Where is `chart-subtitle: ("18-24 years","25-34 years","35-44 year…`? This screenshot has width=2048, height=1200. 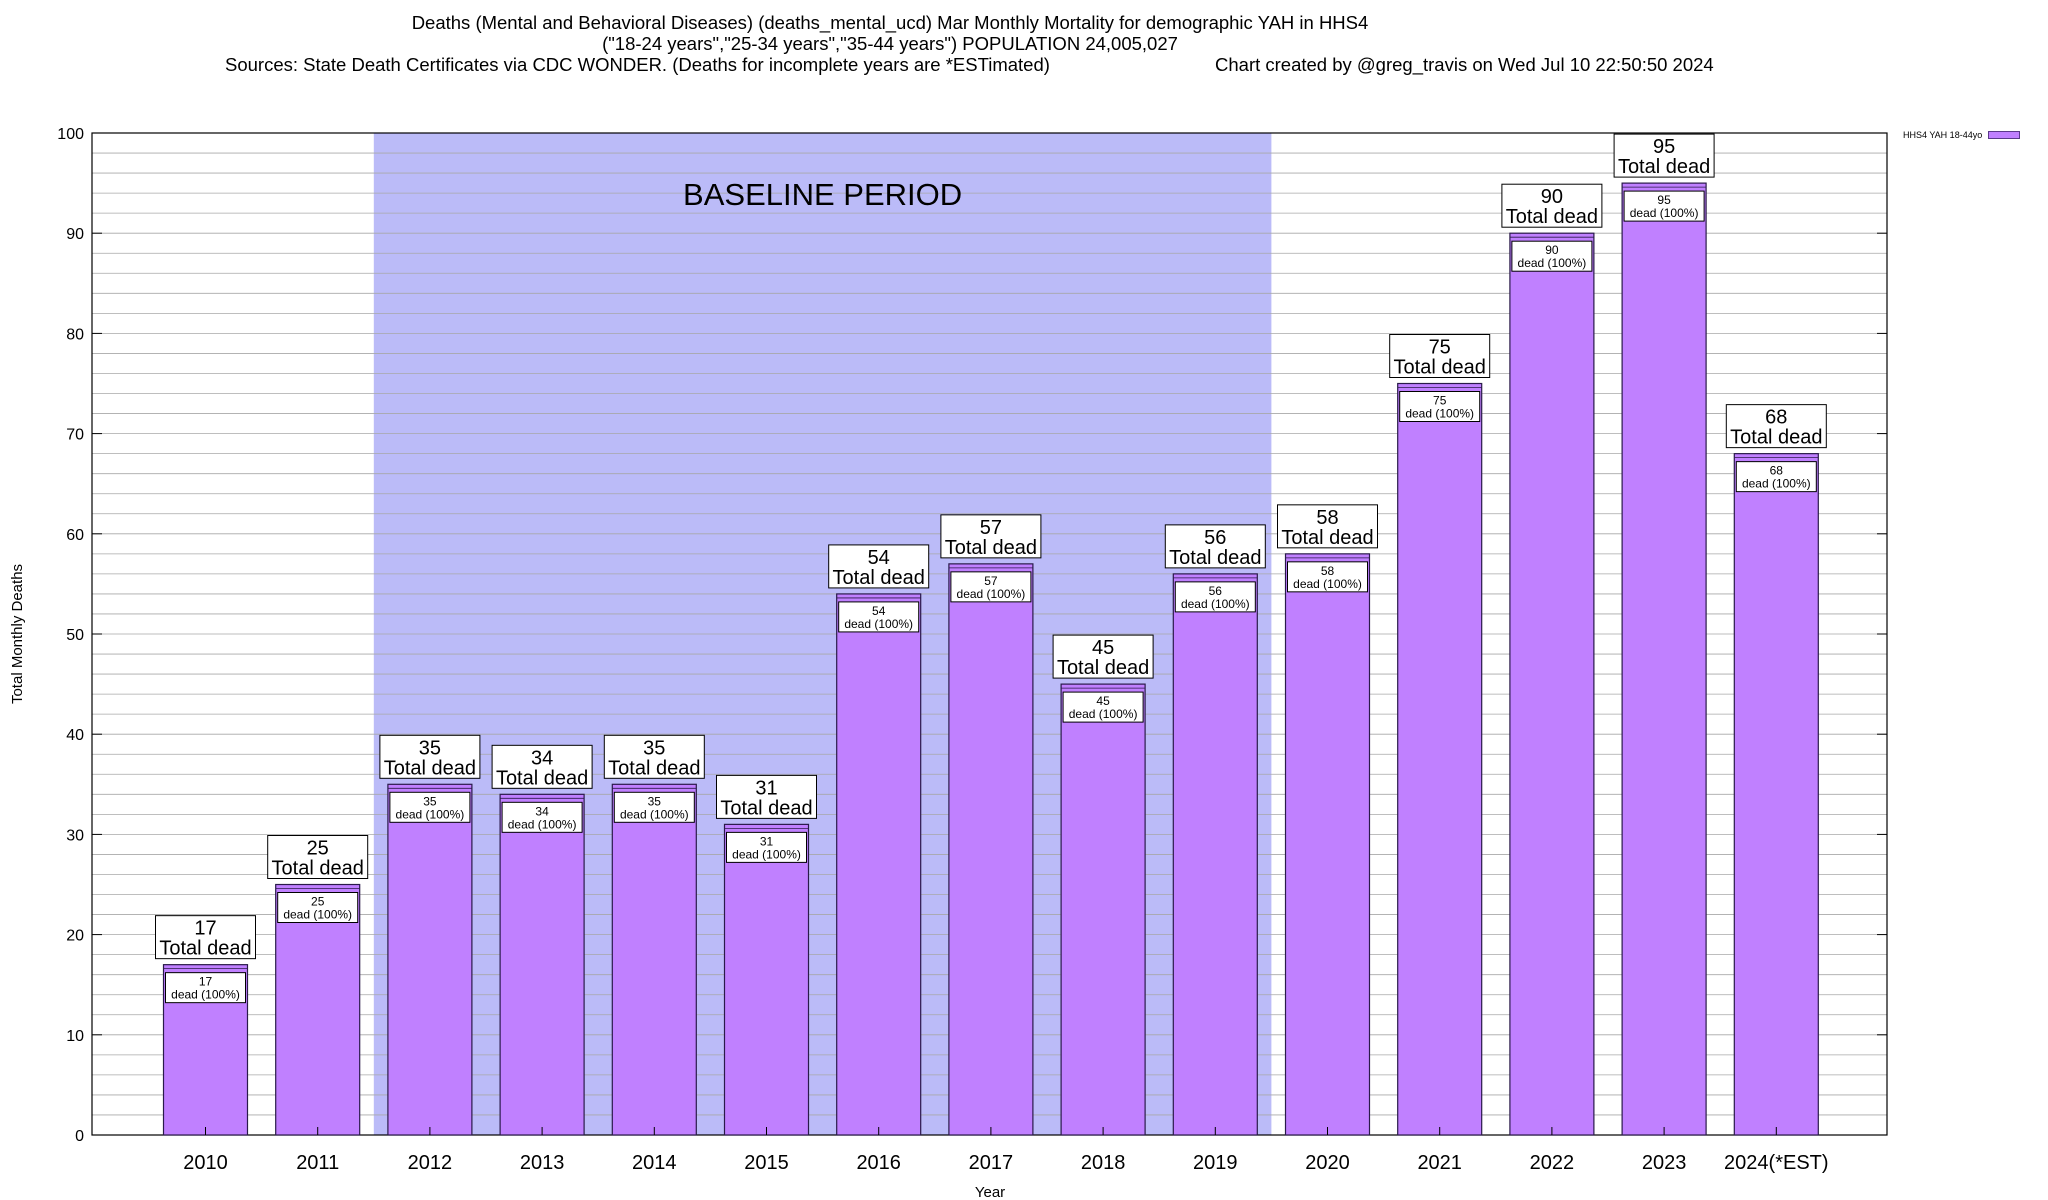 chart-subtitle: ("18-24 years","25-34 years","35-44 year… is located at coordinates (890, 43).